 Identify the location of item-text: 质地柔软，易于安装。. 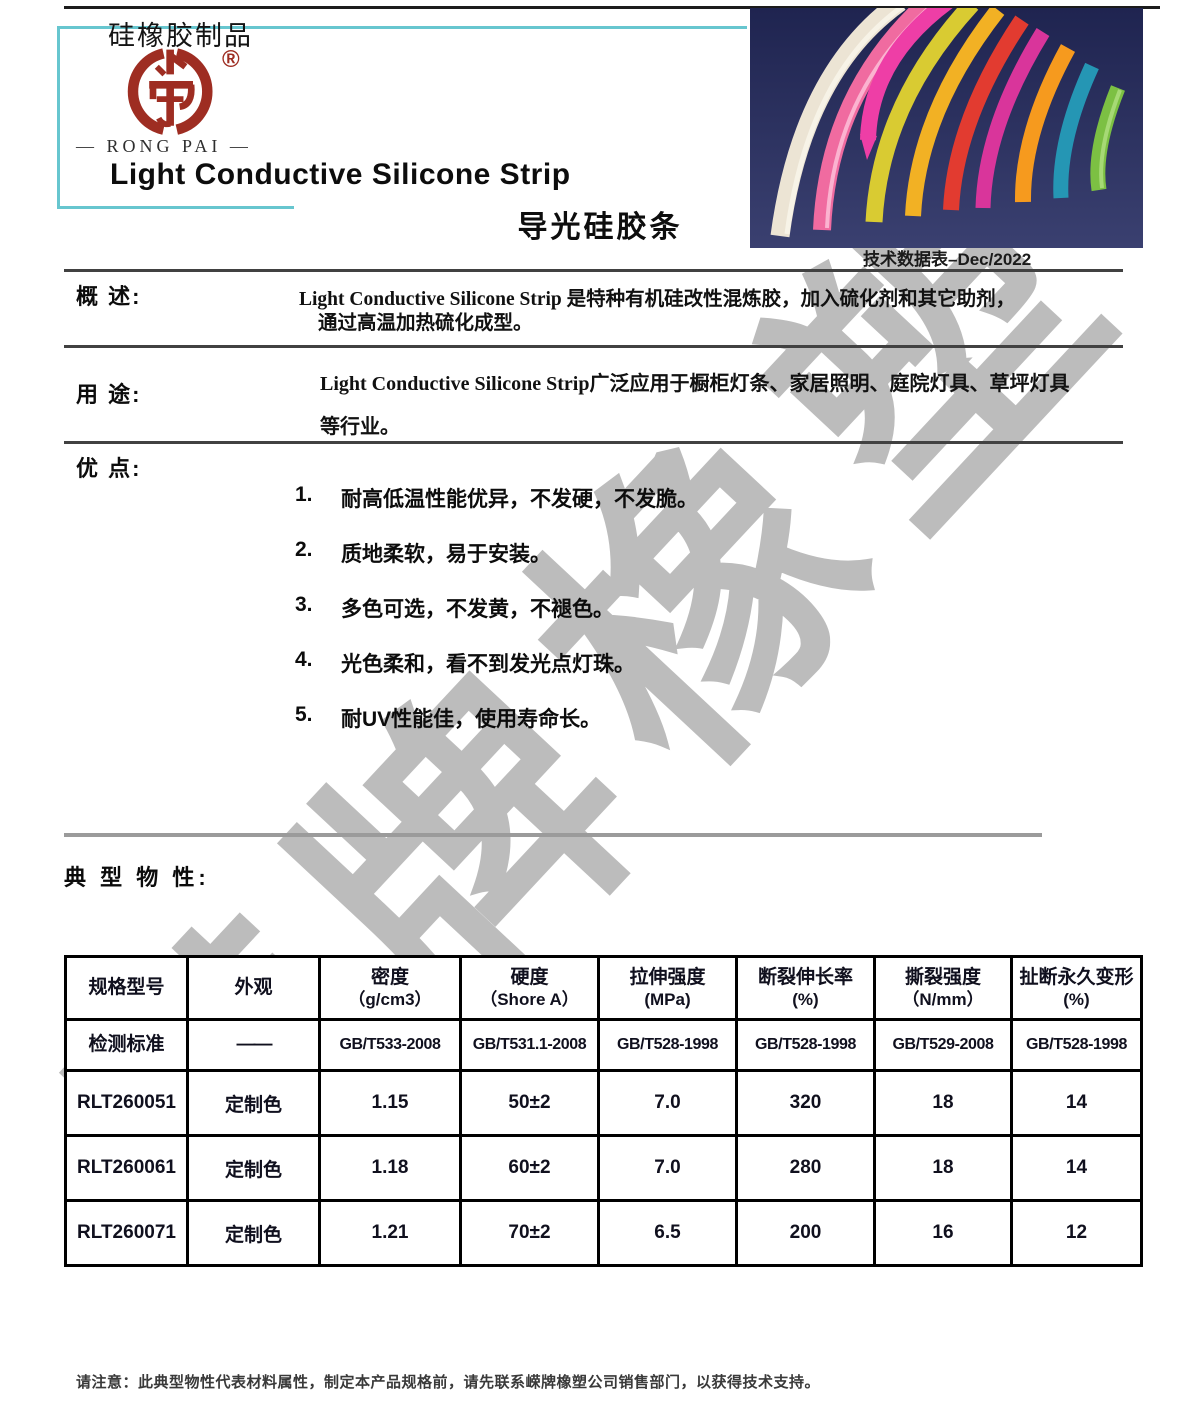
(446, 554).